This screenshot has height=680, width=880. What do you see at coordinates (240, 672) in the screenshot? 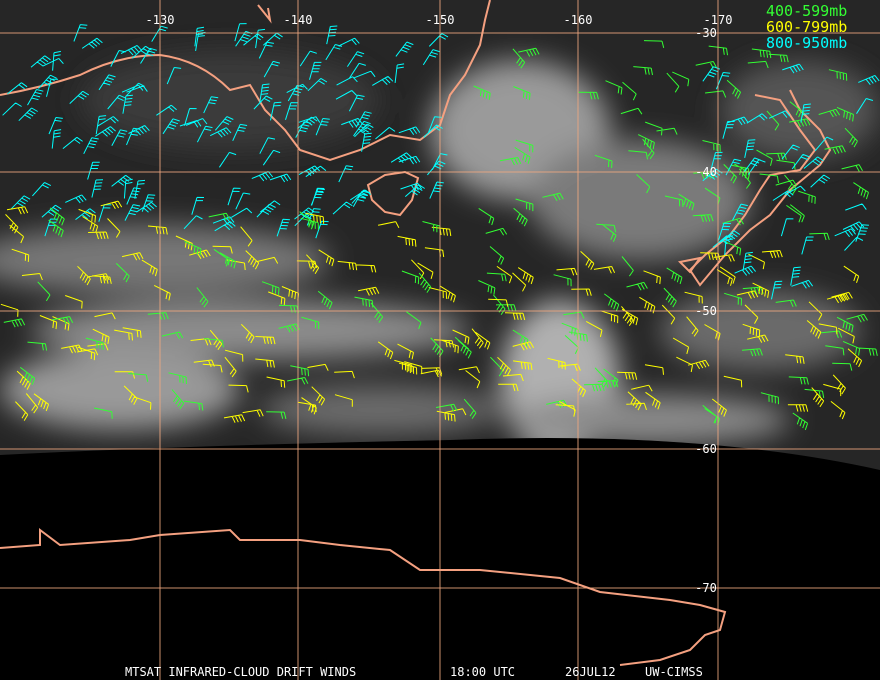
I see `footer-text: MTSAT INFRARED-CLOUD DRIFT WINDS` at bounding box center [240, 672].